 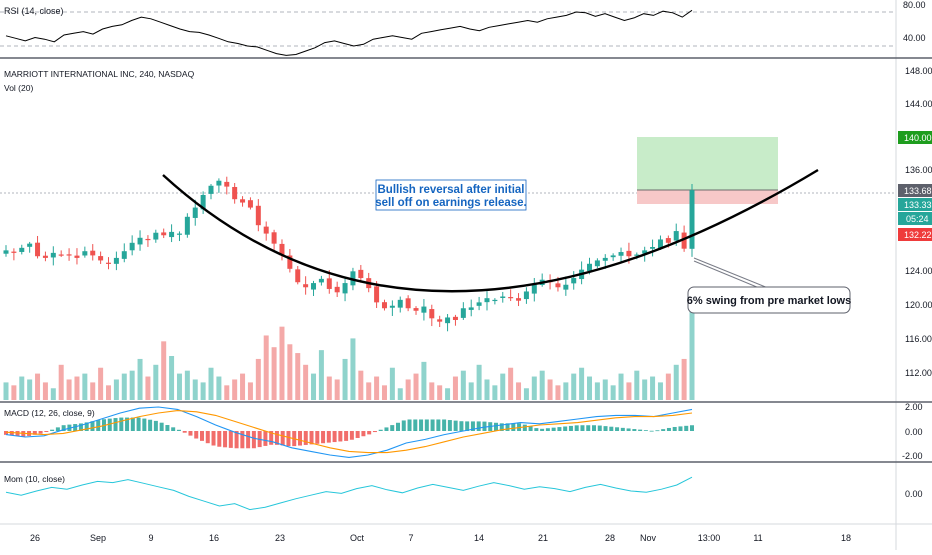 I want to click on volume-label: Vol (20), so click(x=18, y=88).